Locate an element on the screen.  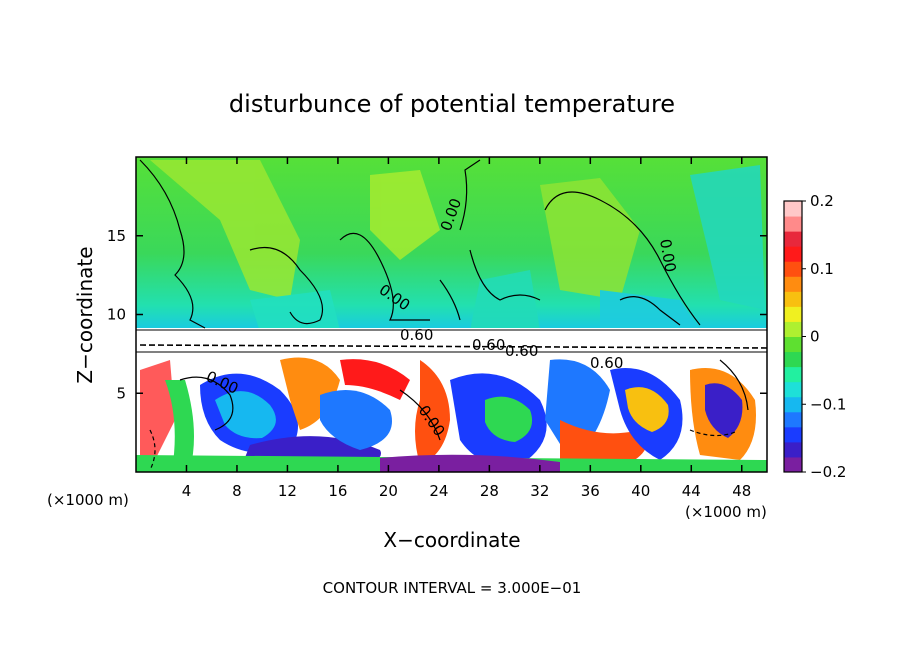
contour-label: 0.00 is located at coordinates (668, 256).